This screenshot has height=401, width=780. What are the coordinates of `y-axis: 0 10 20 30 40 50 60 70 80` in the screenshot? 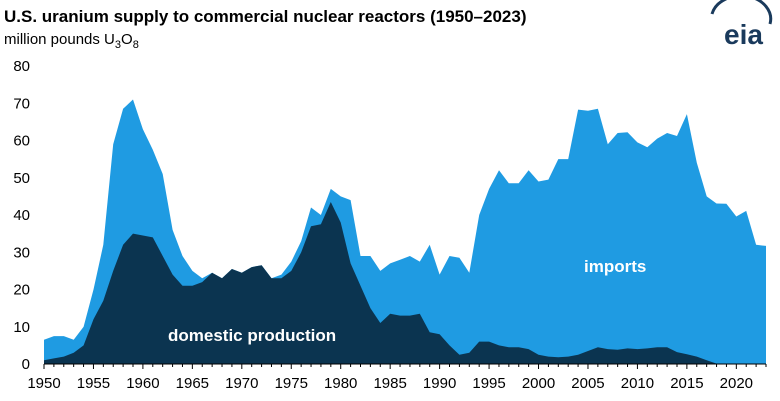 It's located at (21, 215).